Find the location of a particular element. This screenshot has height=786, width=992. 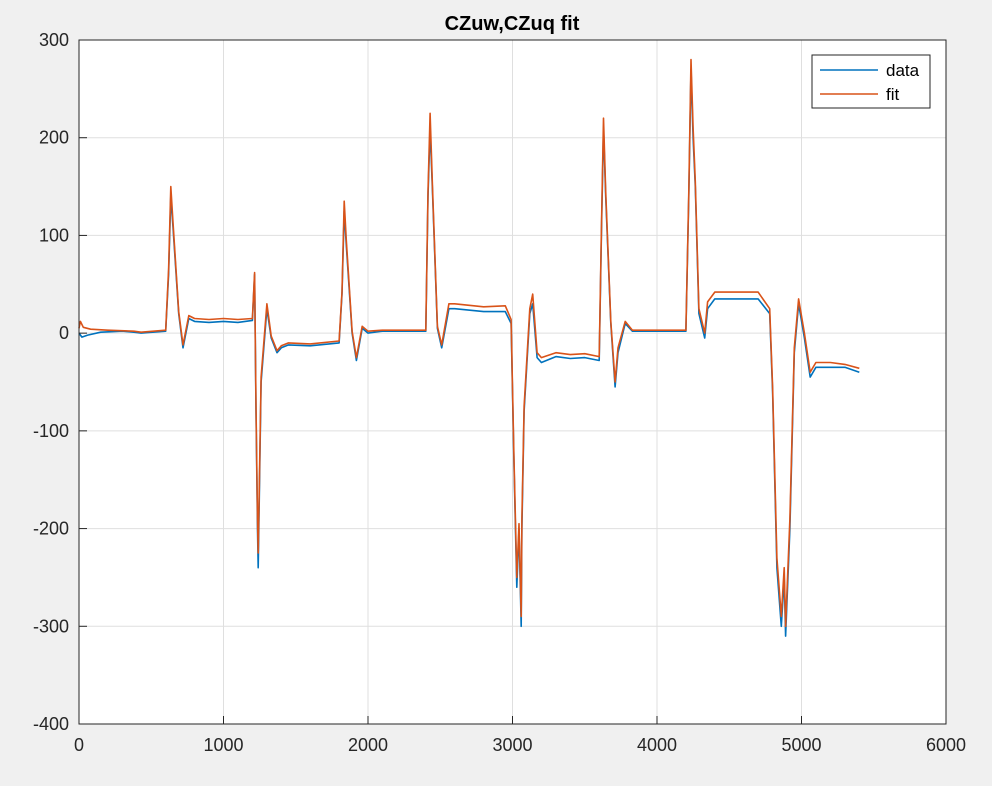

y-tick-label: 200 is located at coordinates (54, 138).